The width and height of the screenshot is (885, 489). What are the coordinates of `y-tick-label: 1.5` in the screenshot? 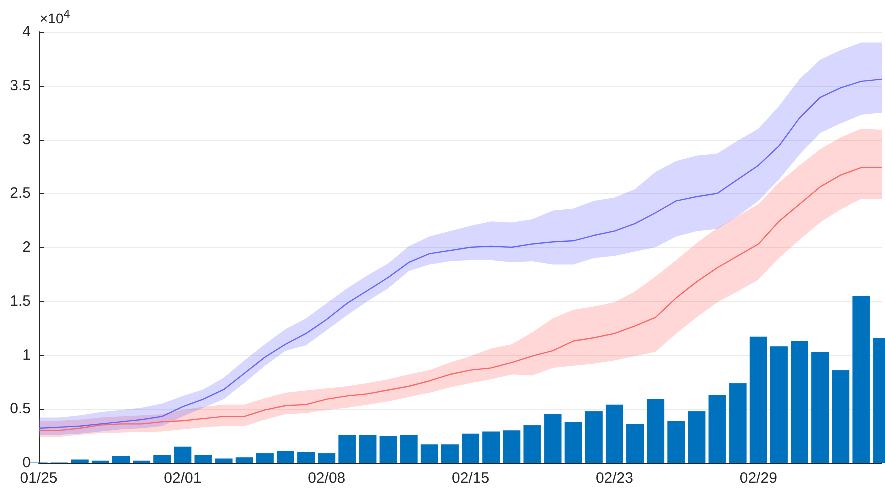 It's located at (20, 301).